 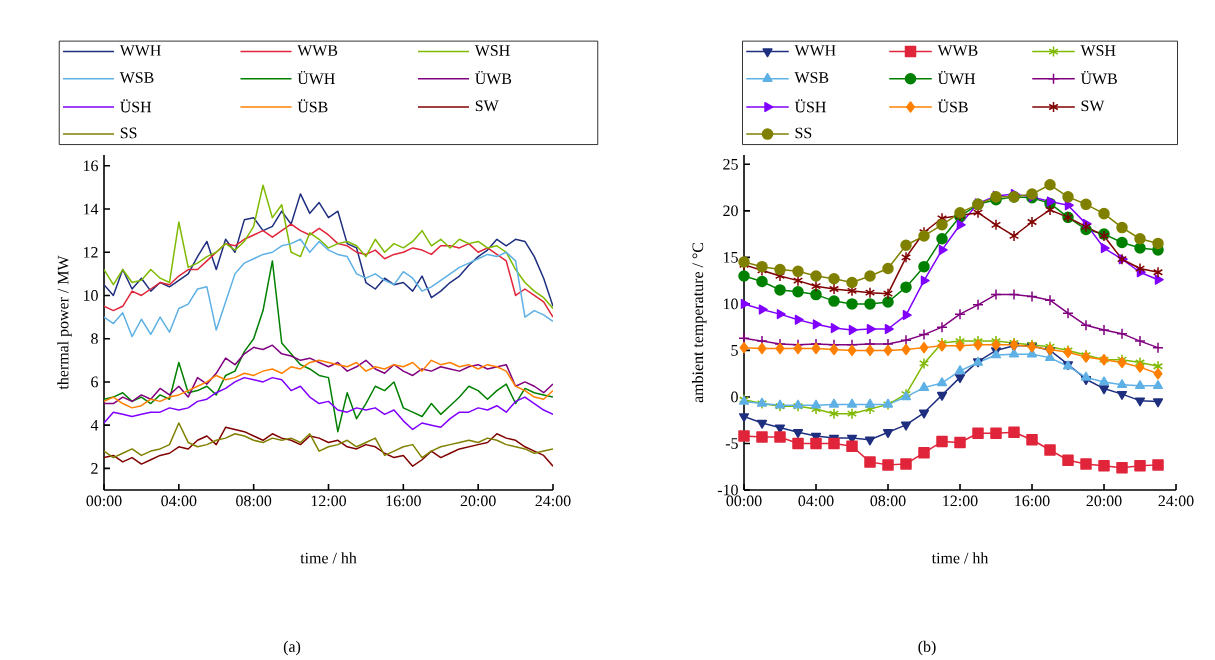 I want to click on y-tick-label: -5, so click(x=731, y=443).